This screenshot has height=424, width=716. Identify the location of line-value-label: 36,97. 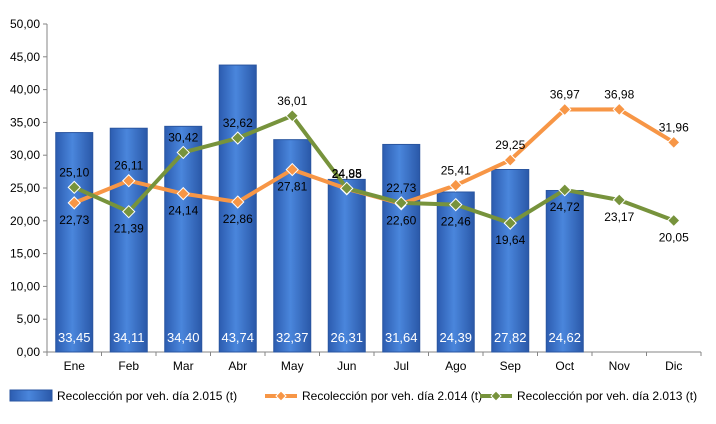
(565, 94).